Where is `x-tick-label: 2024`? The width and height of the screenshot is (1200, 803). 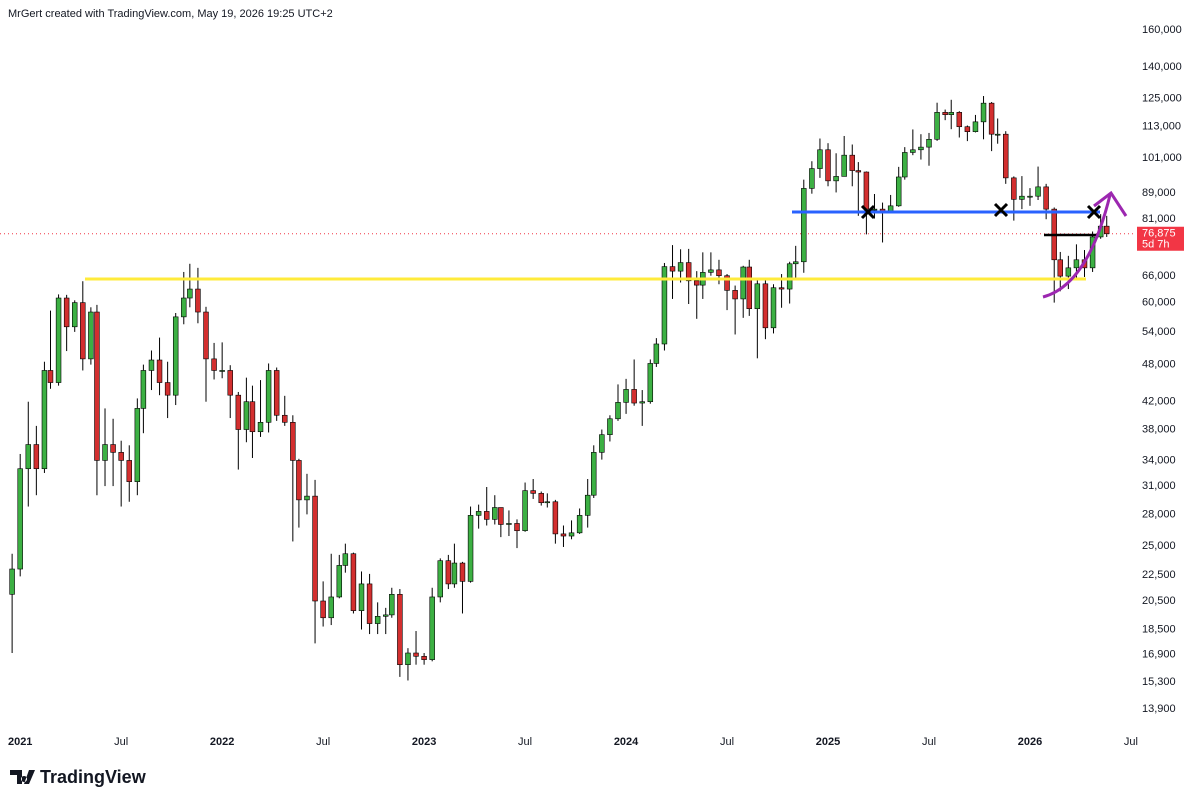
x-tick-label: 2024 is located at coordinates (626, 742).